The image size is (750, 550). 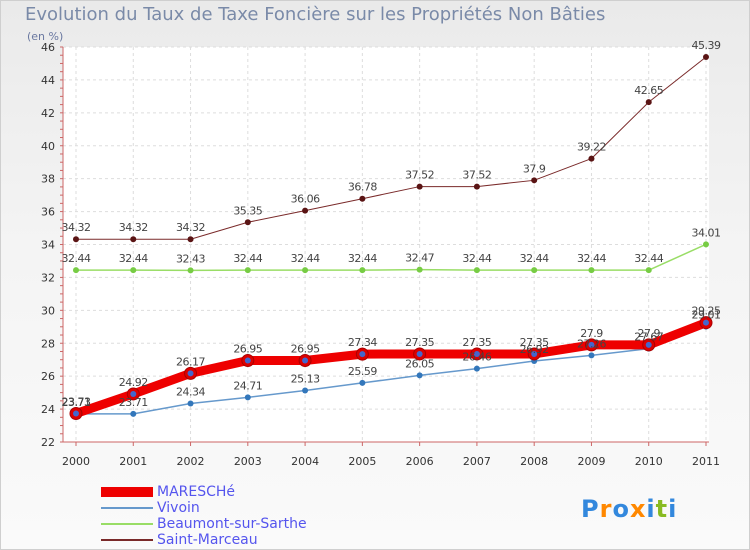 I want to click on x-tick-label: 2005, so click(x=362, y=461).